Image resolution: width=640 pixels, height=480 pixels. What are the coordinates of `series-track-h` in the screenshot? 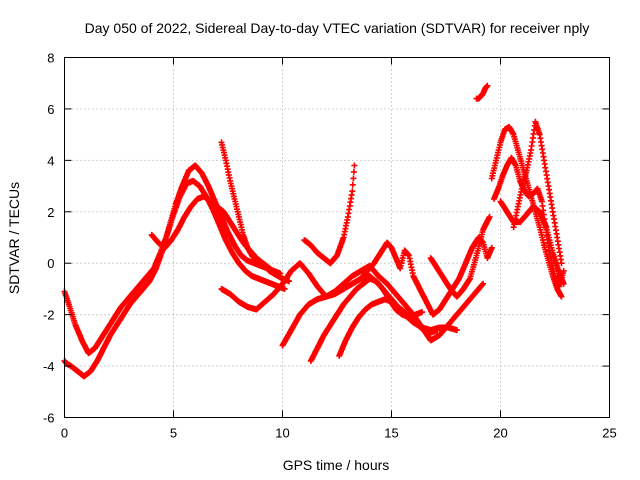 It's located at (388, 327).